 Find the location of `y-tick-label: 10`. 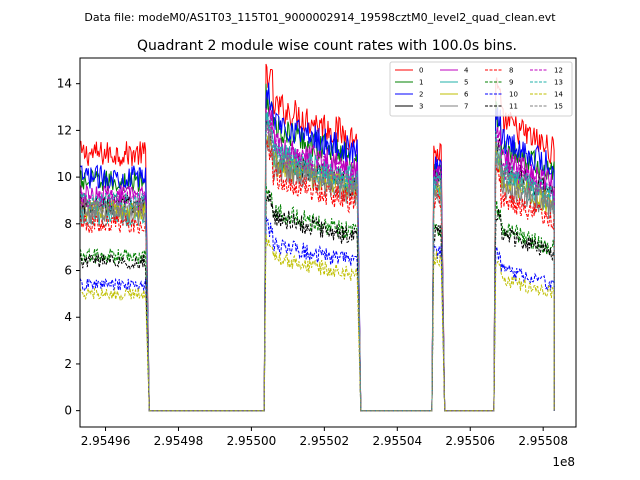

y-tick-label: 10 is located at coordinates (64, 177).